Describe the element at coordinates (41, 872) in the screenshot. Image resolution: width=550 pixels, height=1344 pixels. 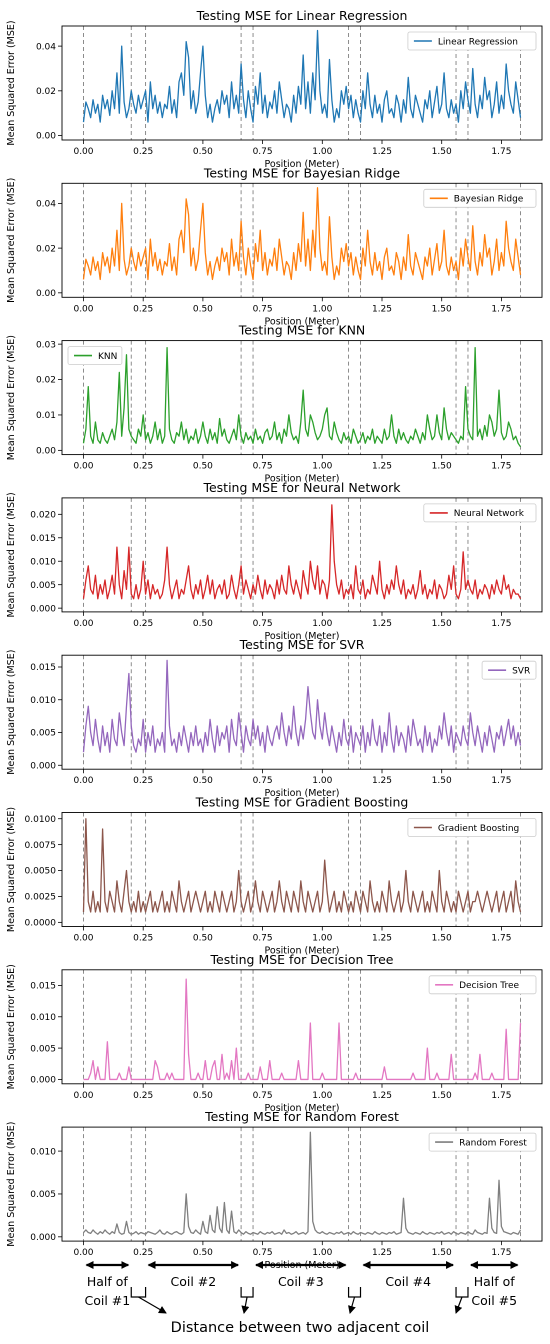
I see `y-tick-label: 0.0050` at that location.